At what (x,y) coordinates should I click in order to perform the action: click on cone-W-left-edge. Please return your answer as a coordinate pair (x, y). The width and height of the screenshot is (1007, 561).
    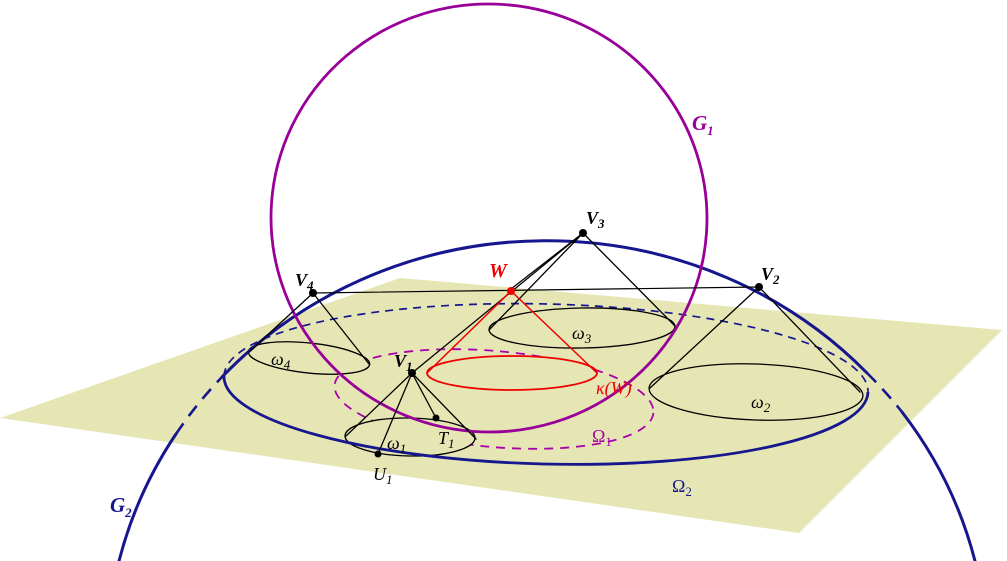
    Looking at the image, I should click on (469, 332).